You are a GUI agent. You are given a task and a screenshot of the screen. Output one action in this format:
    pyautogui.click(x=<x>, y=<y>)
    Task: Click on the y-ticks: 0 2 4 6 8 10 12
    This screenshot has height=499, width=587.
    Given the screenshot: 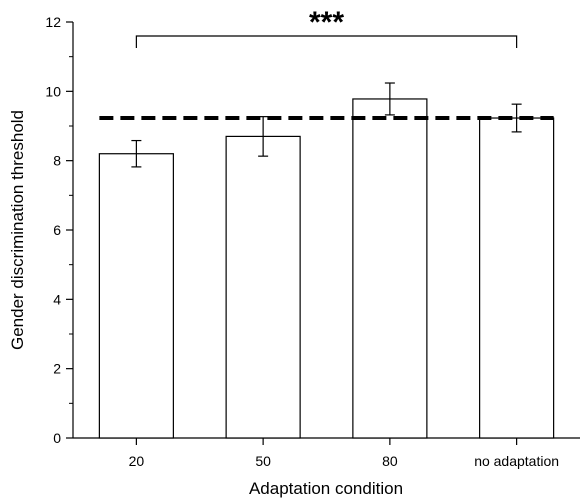 What is the action you would take?
    pyautogui.click(x=59, y=230)
    